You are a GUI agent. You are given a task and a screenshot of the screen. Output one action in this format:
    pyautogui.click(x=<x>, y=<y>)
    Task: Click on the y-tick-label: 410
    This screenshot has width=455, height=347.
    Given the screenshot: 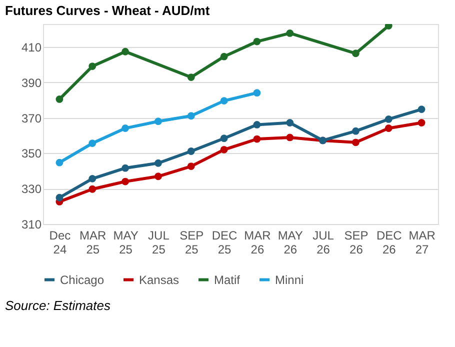 What is the action you would take?
    pyautogui.click(x=31, y=47)
    